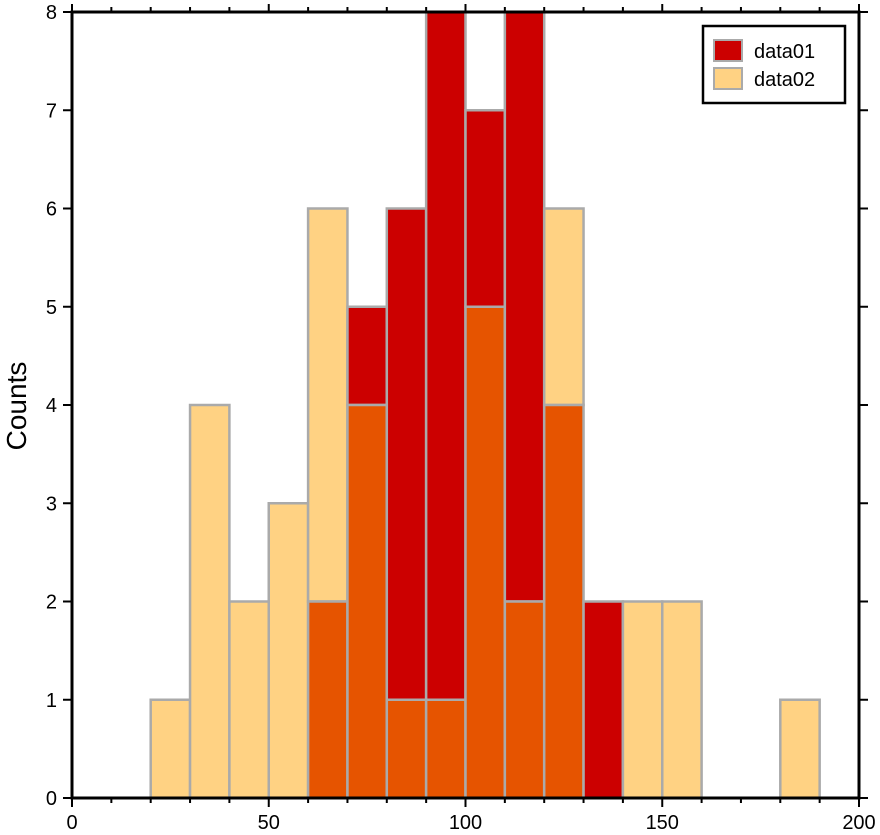 The height and width of the screenshot is (835, 880). I want to click on x-tick-label-0: 0, so click(71, 823).